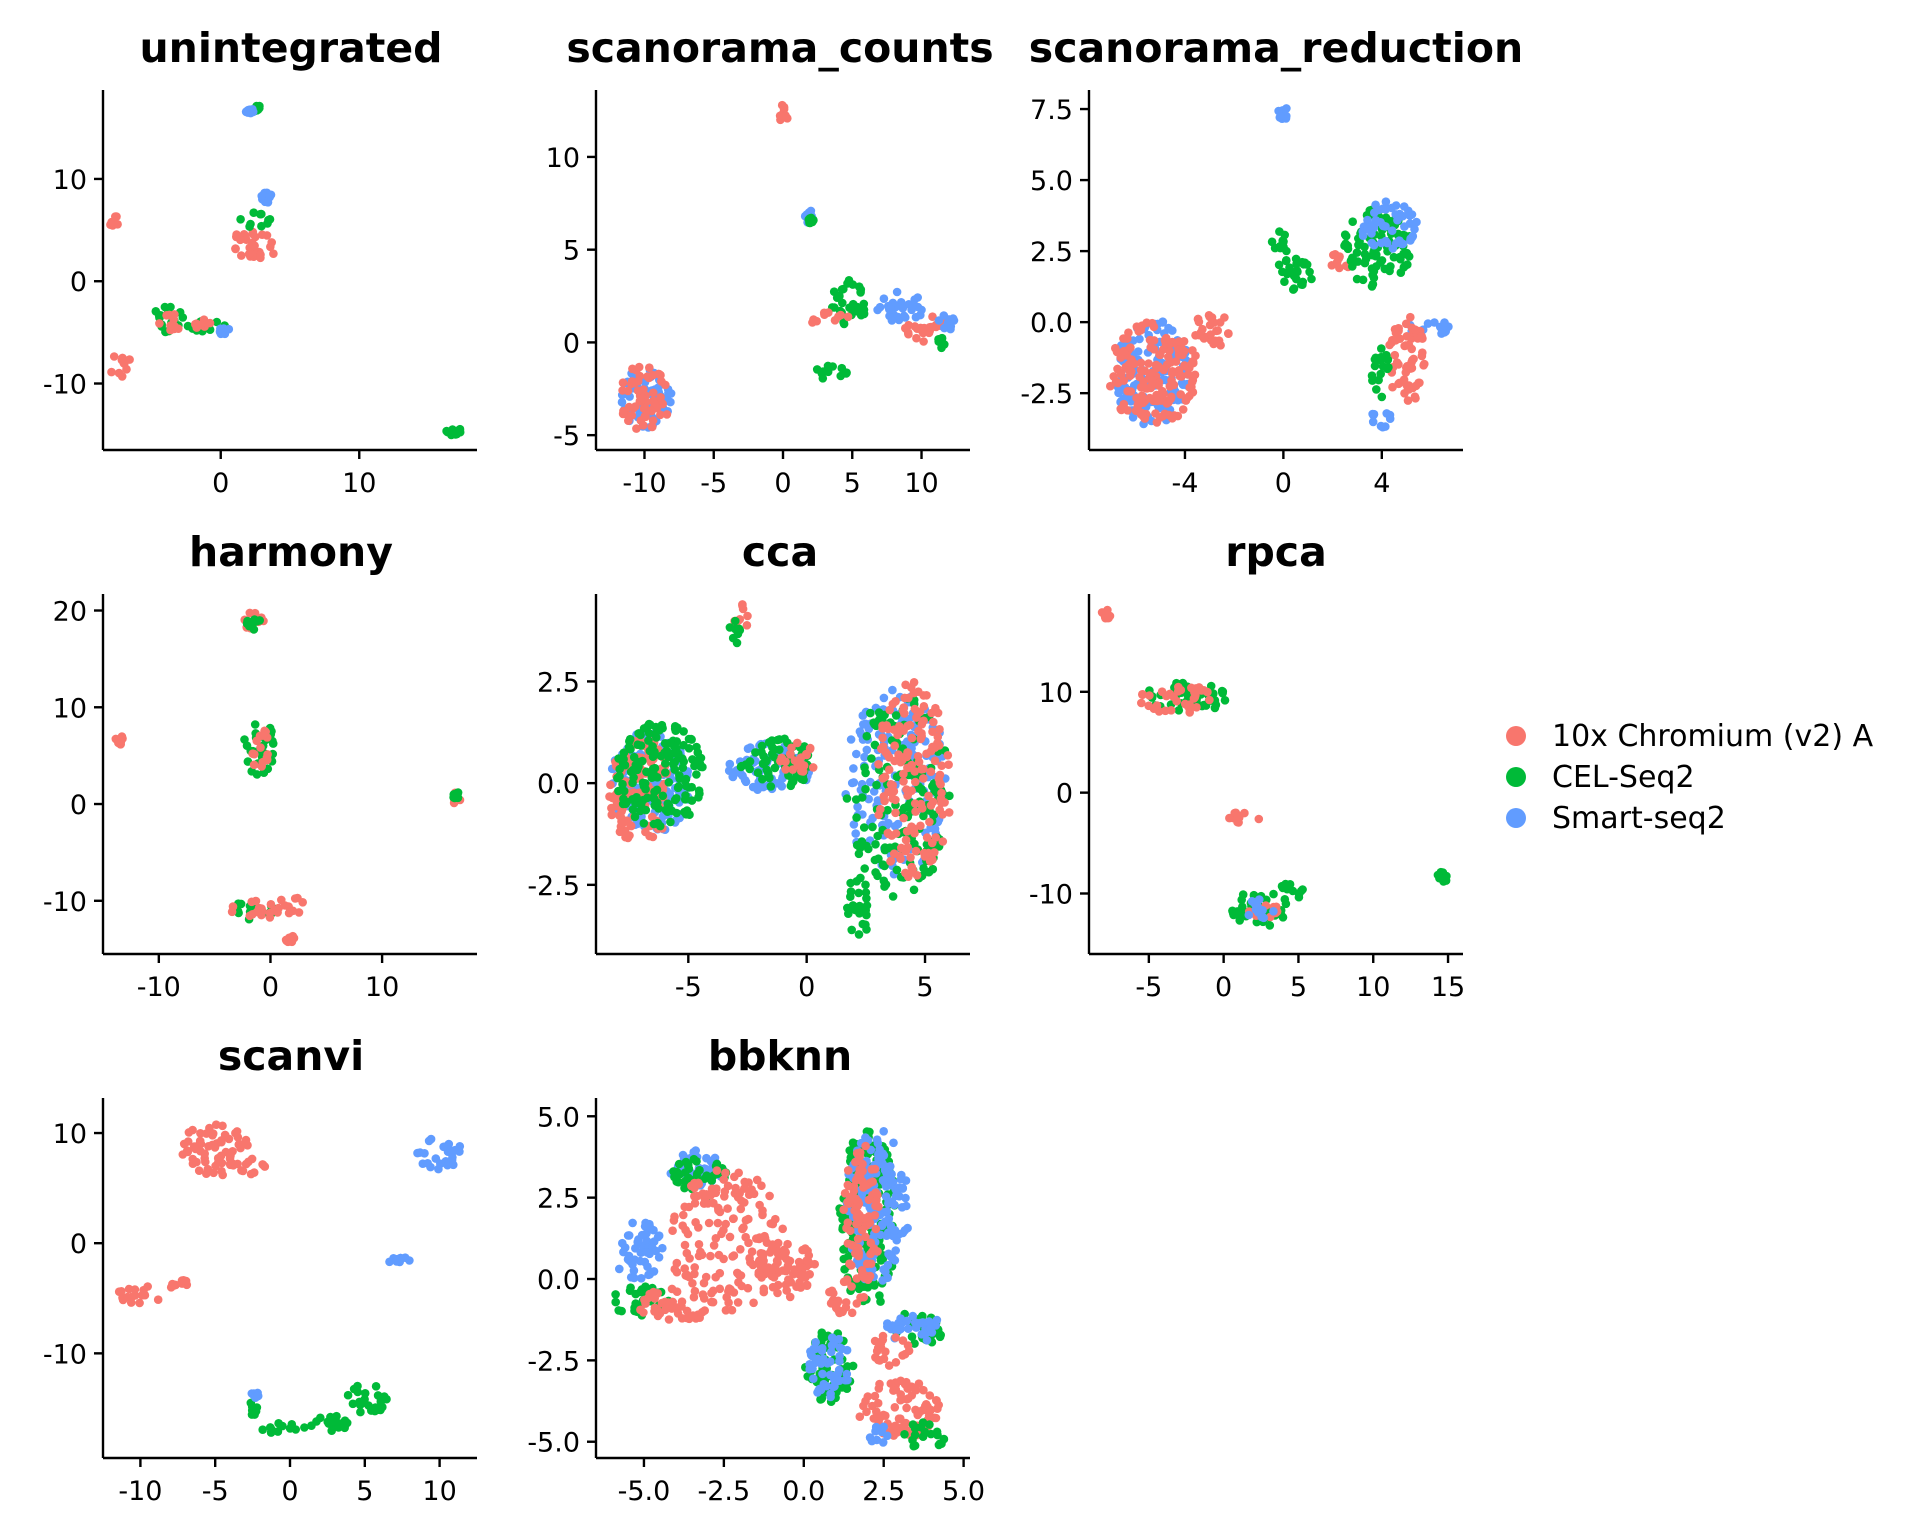  What do you see at coordinates (1639, 818) in the screenshot?
I see `legend-label-smartseq2: Smart-seq2` at bounding box center [1639, 818].